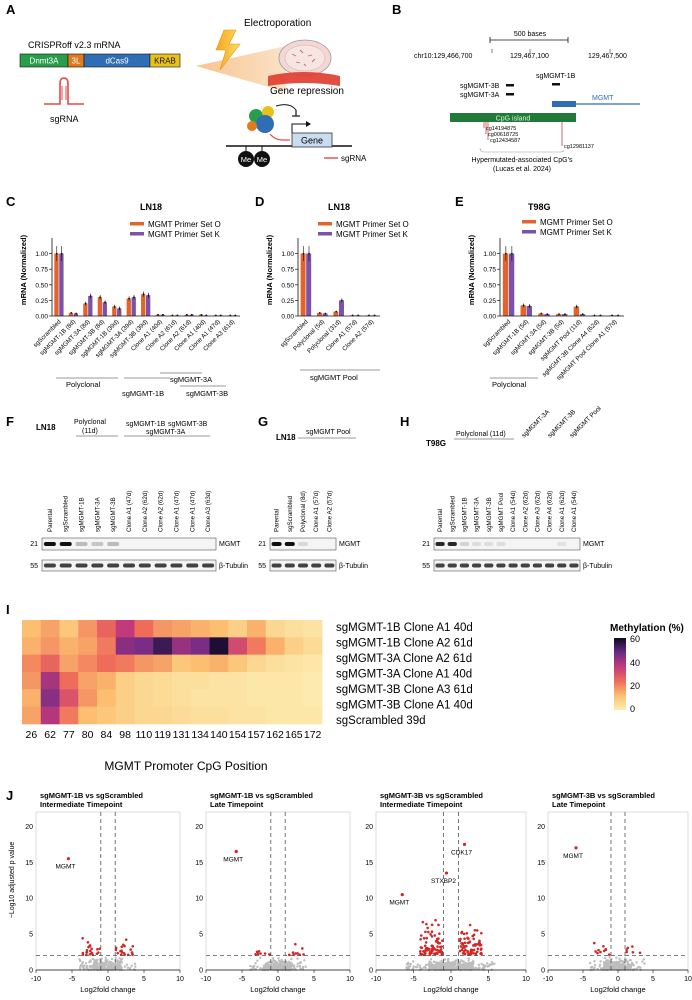  Describe the element at coordinates (371, 935) in the screenshot. I see `y-tick-label: 5` at that location.